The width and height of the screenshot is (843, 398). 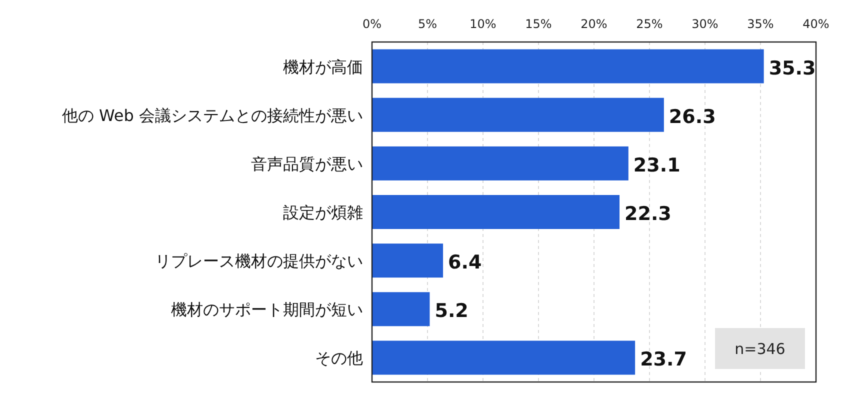 What do you see at coordinates (323, 66) in the screenshot?
I see `y-tick-label: 機材が高価` at bounding box center [323, 66].